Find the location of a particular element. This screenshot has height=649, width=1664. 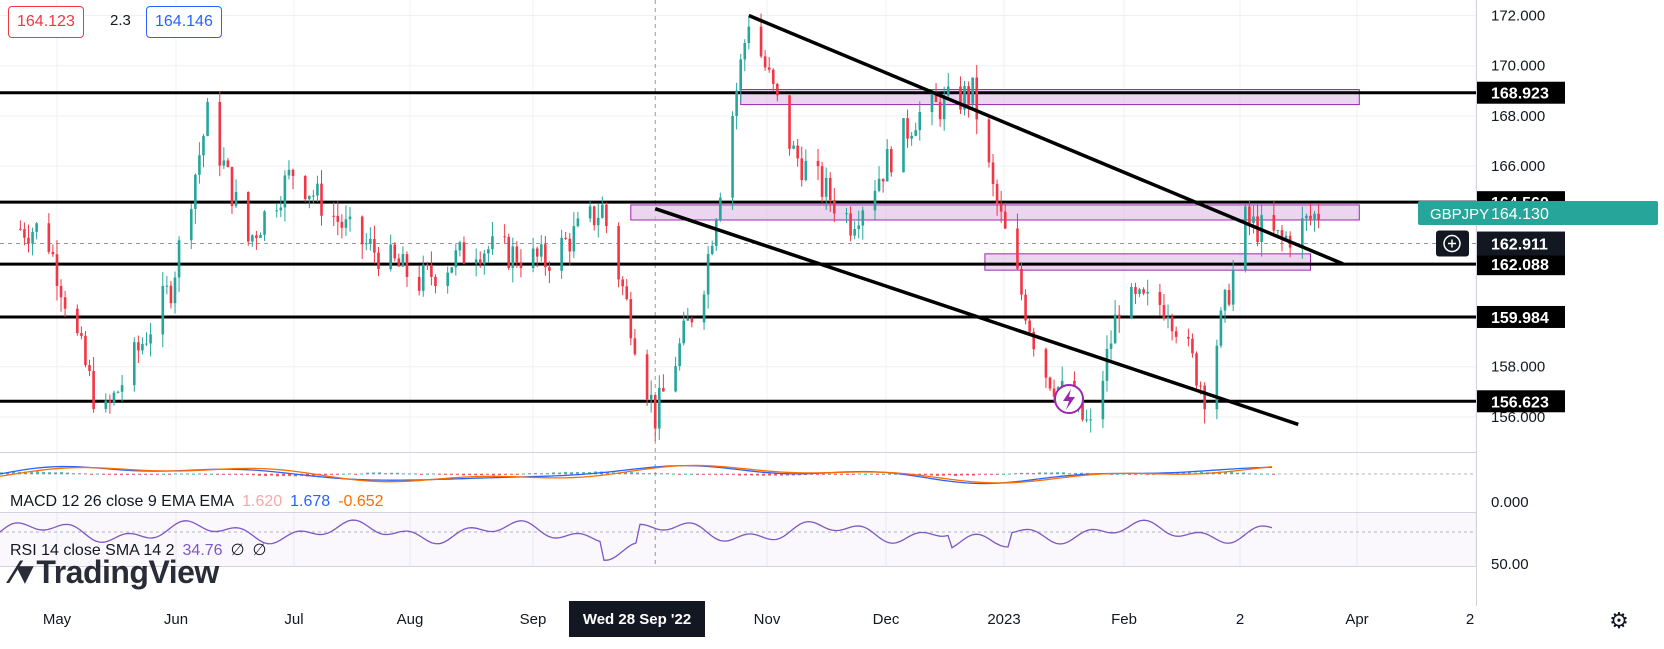

x-tick-label: Nov is located at coordinates (767, 619).